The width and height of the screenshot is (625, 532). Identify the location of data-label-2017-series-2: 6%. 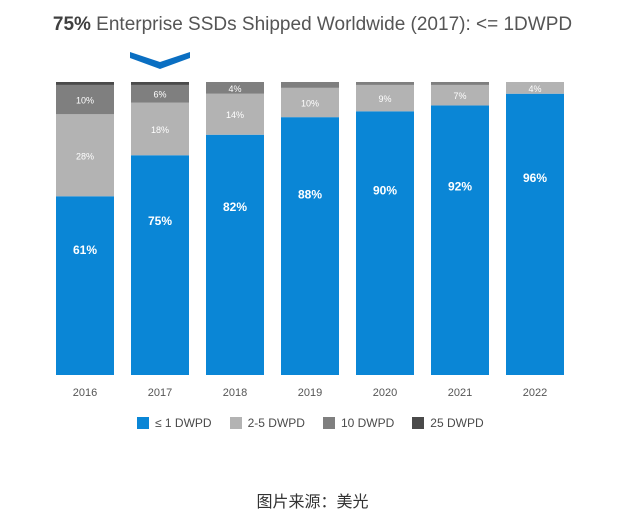
(159, 95).